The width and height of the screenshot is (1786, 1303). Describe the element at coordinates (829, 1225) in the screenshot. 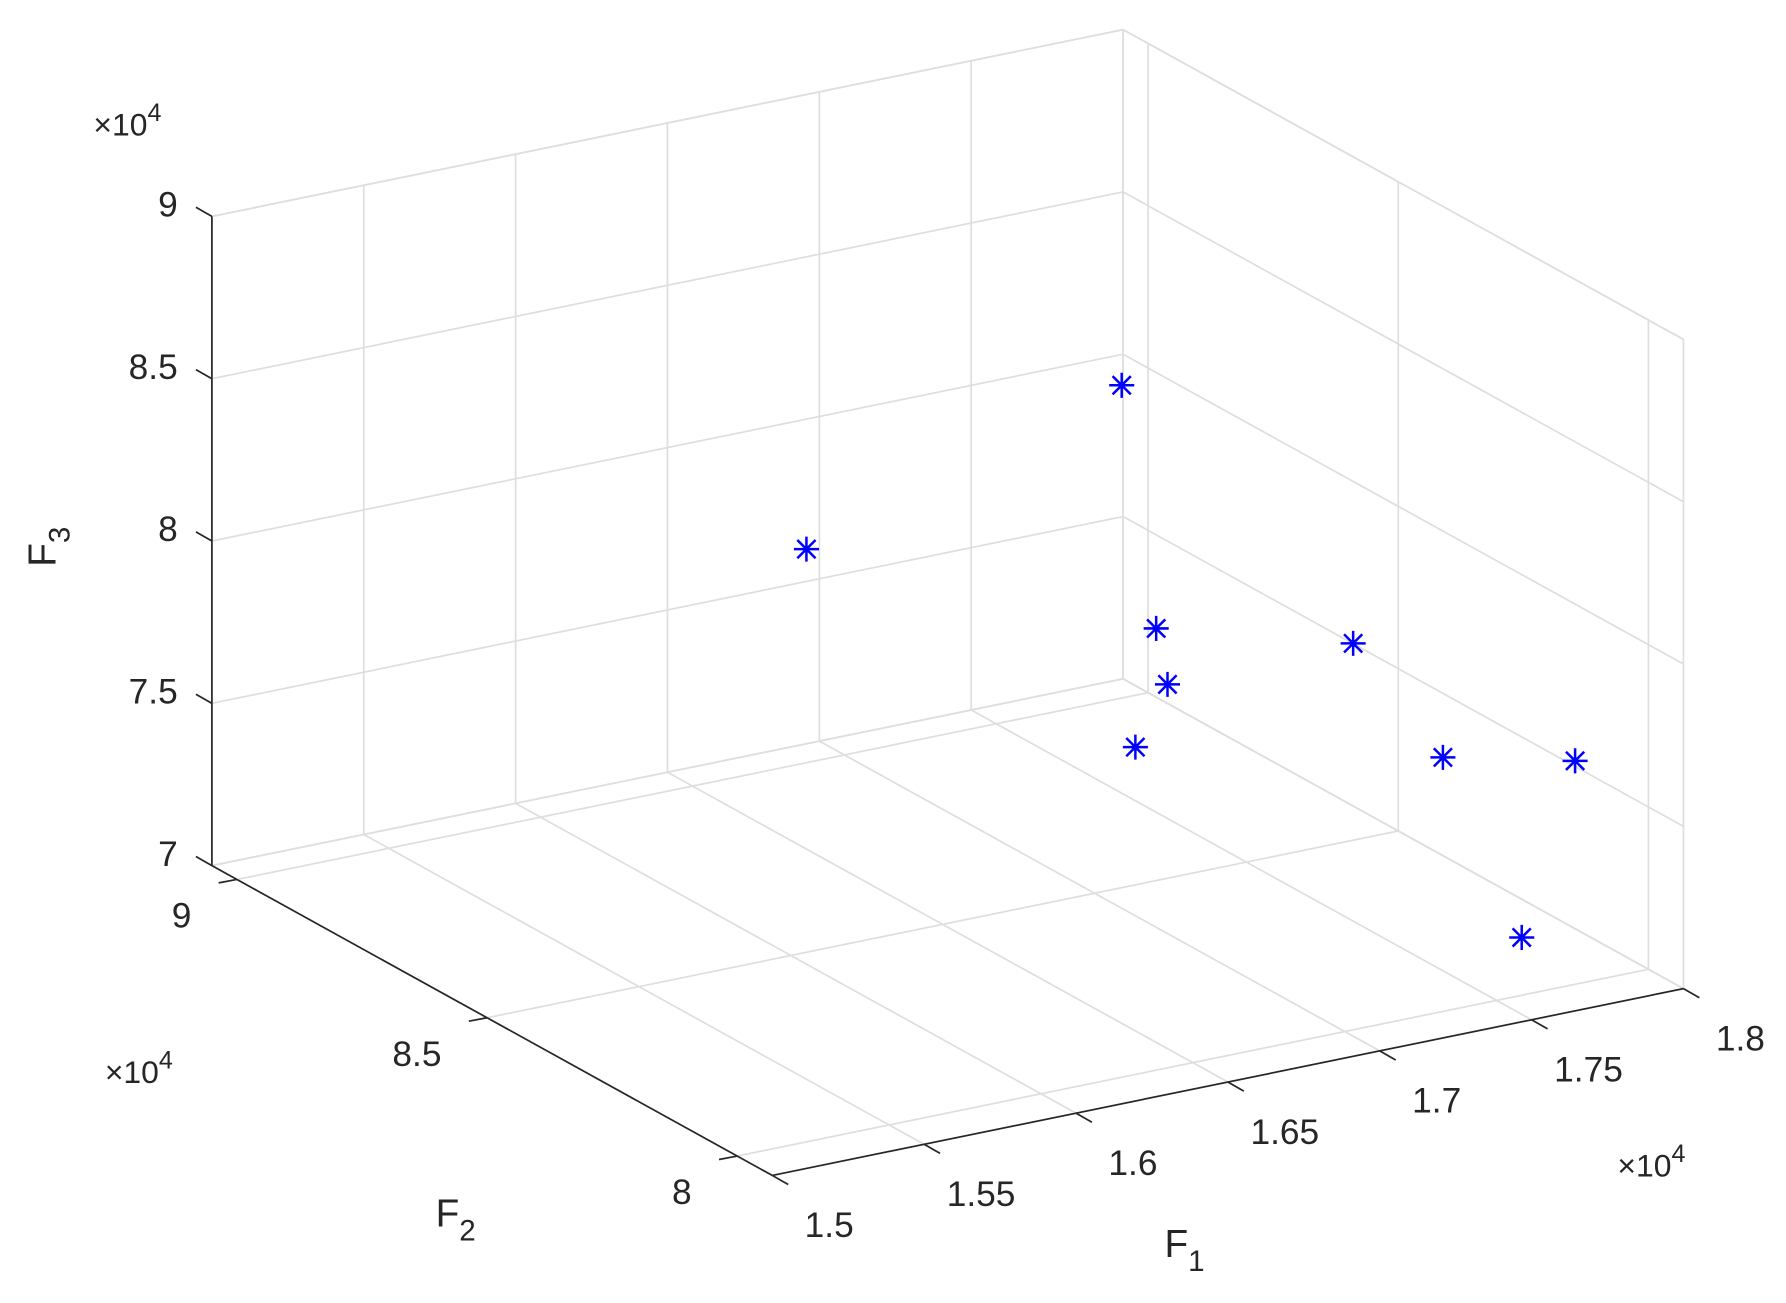

I see `x-tick-label: 1.5` at that location.